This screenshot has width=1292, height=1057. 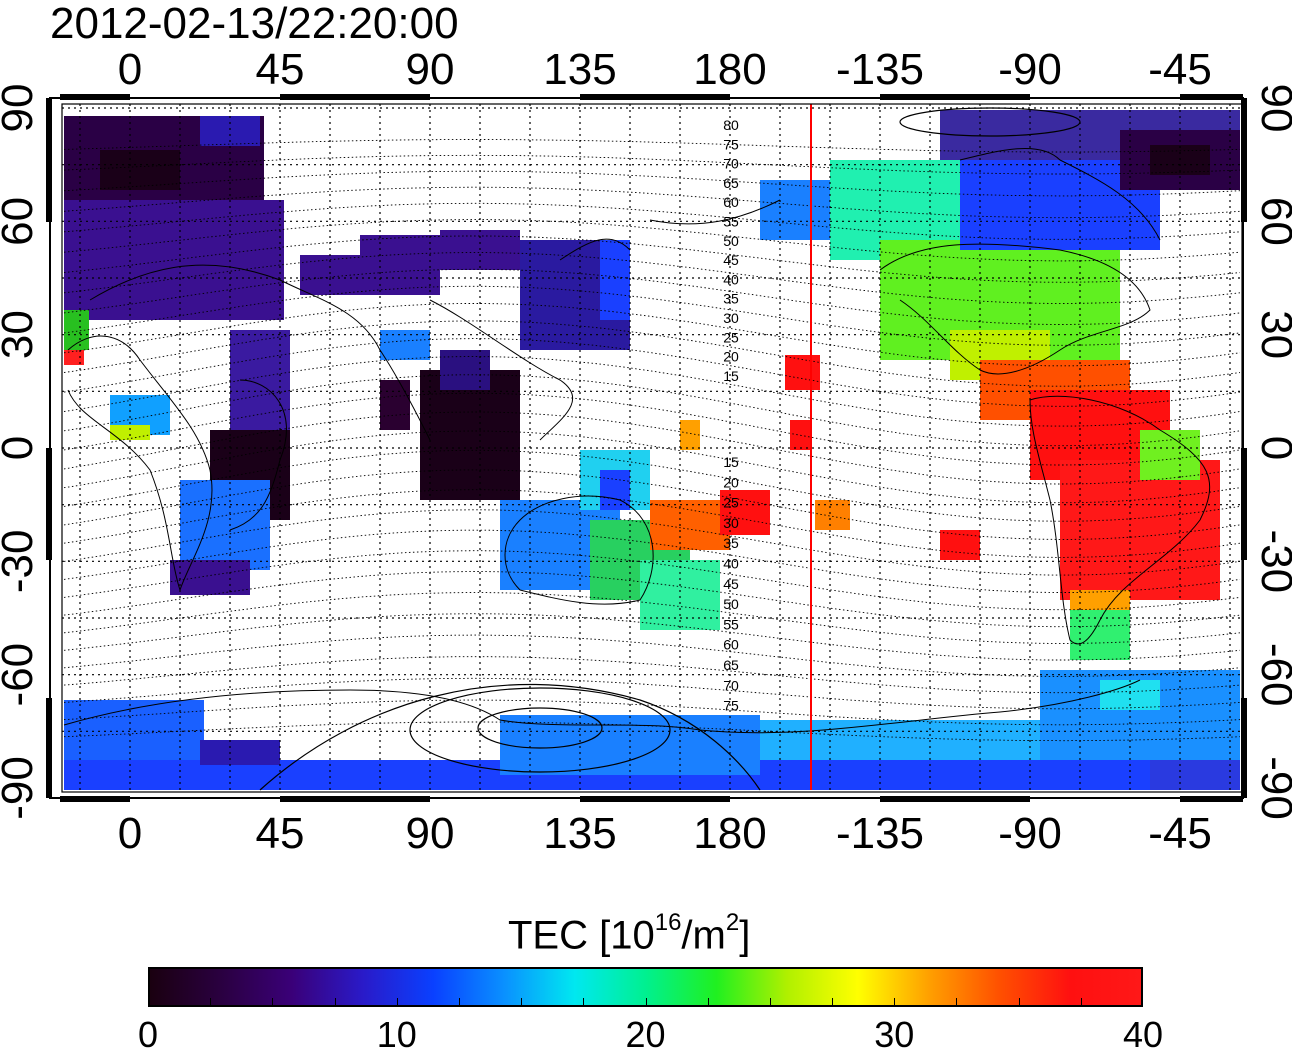 I want to click on left-latitude-label: -60, so click(x=21, y=675).